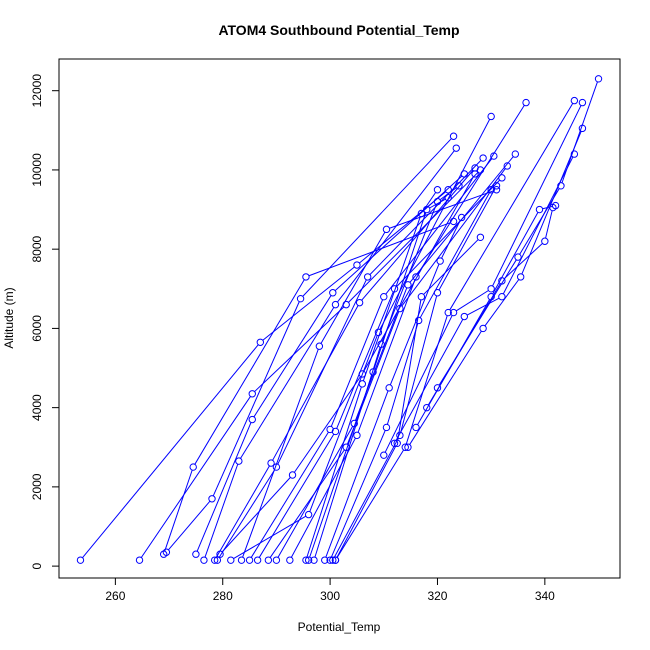  I want to click on y-tick-label: 8000, so click(37, 248).